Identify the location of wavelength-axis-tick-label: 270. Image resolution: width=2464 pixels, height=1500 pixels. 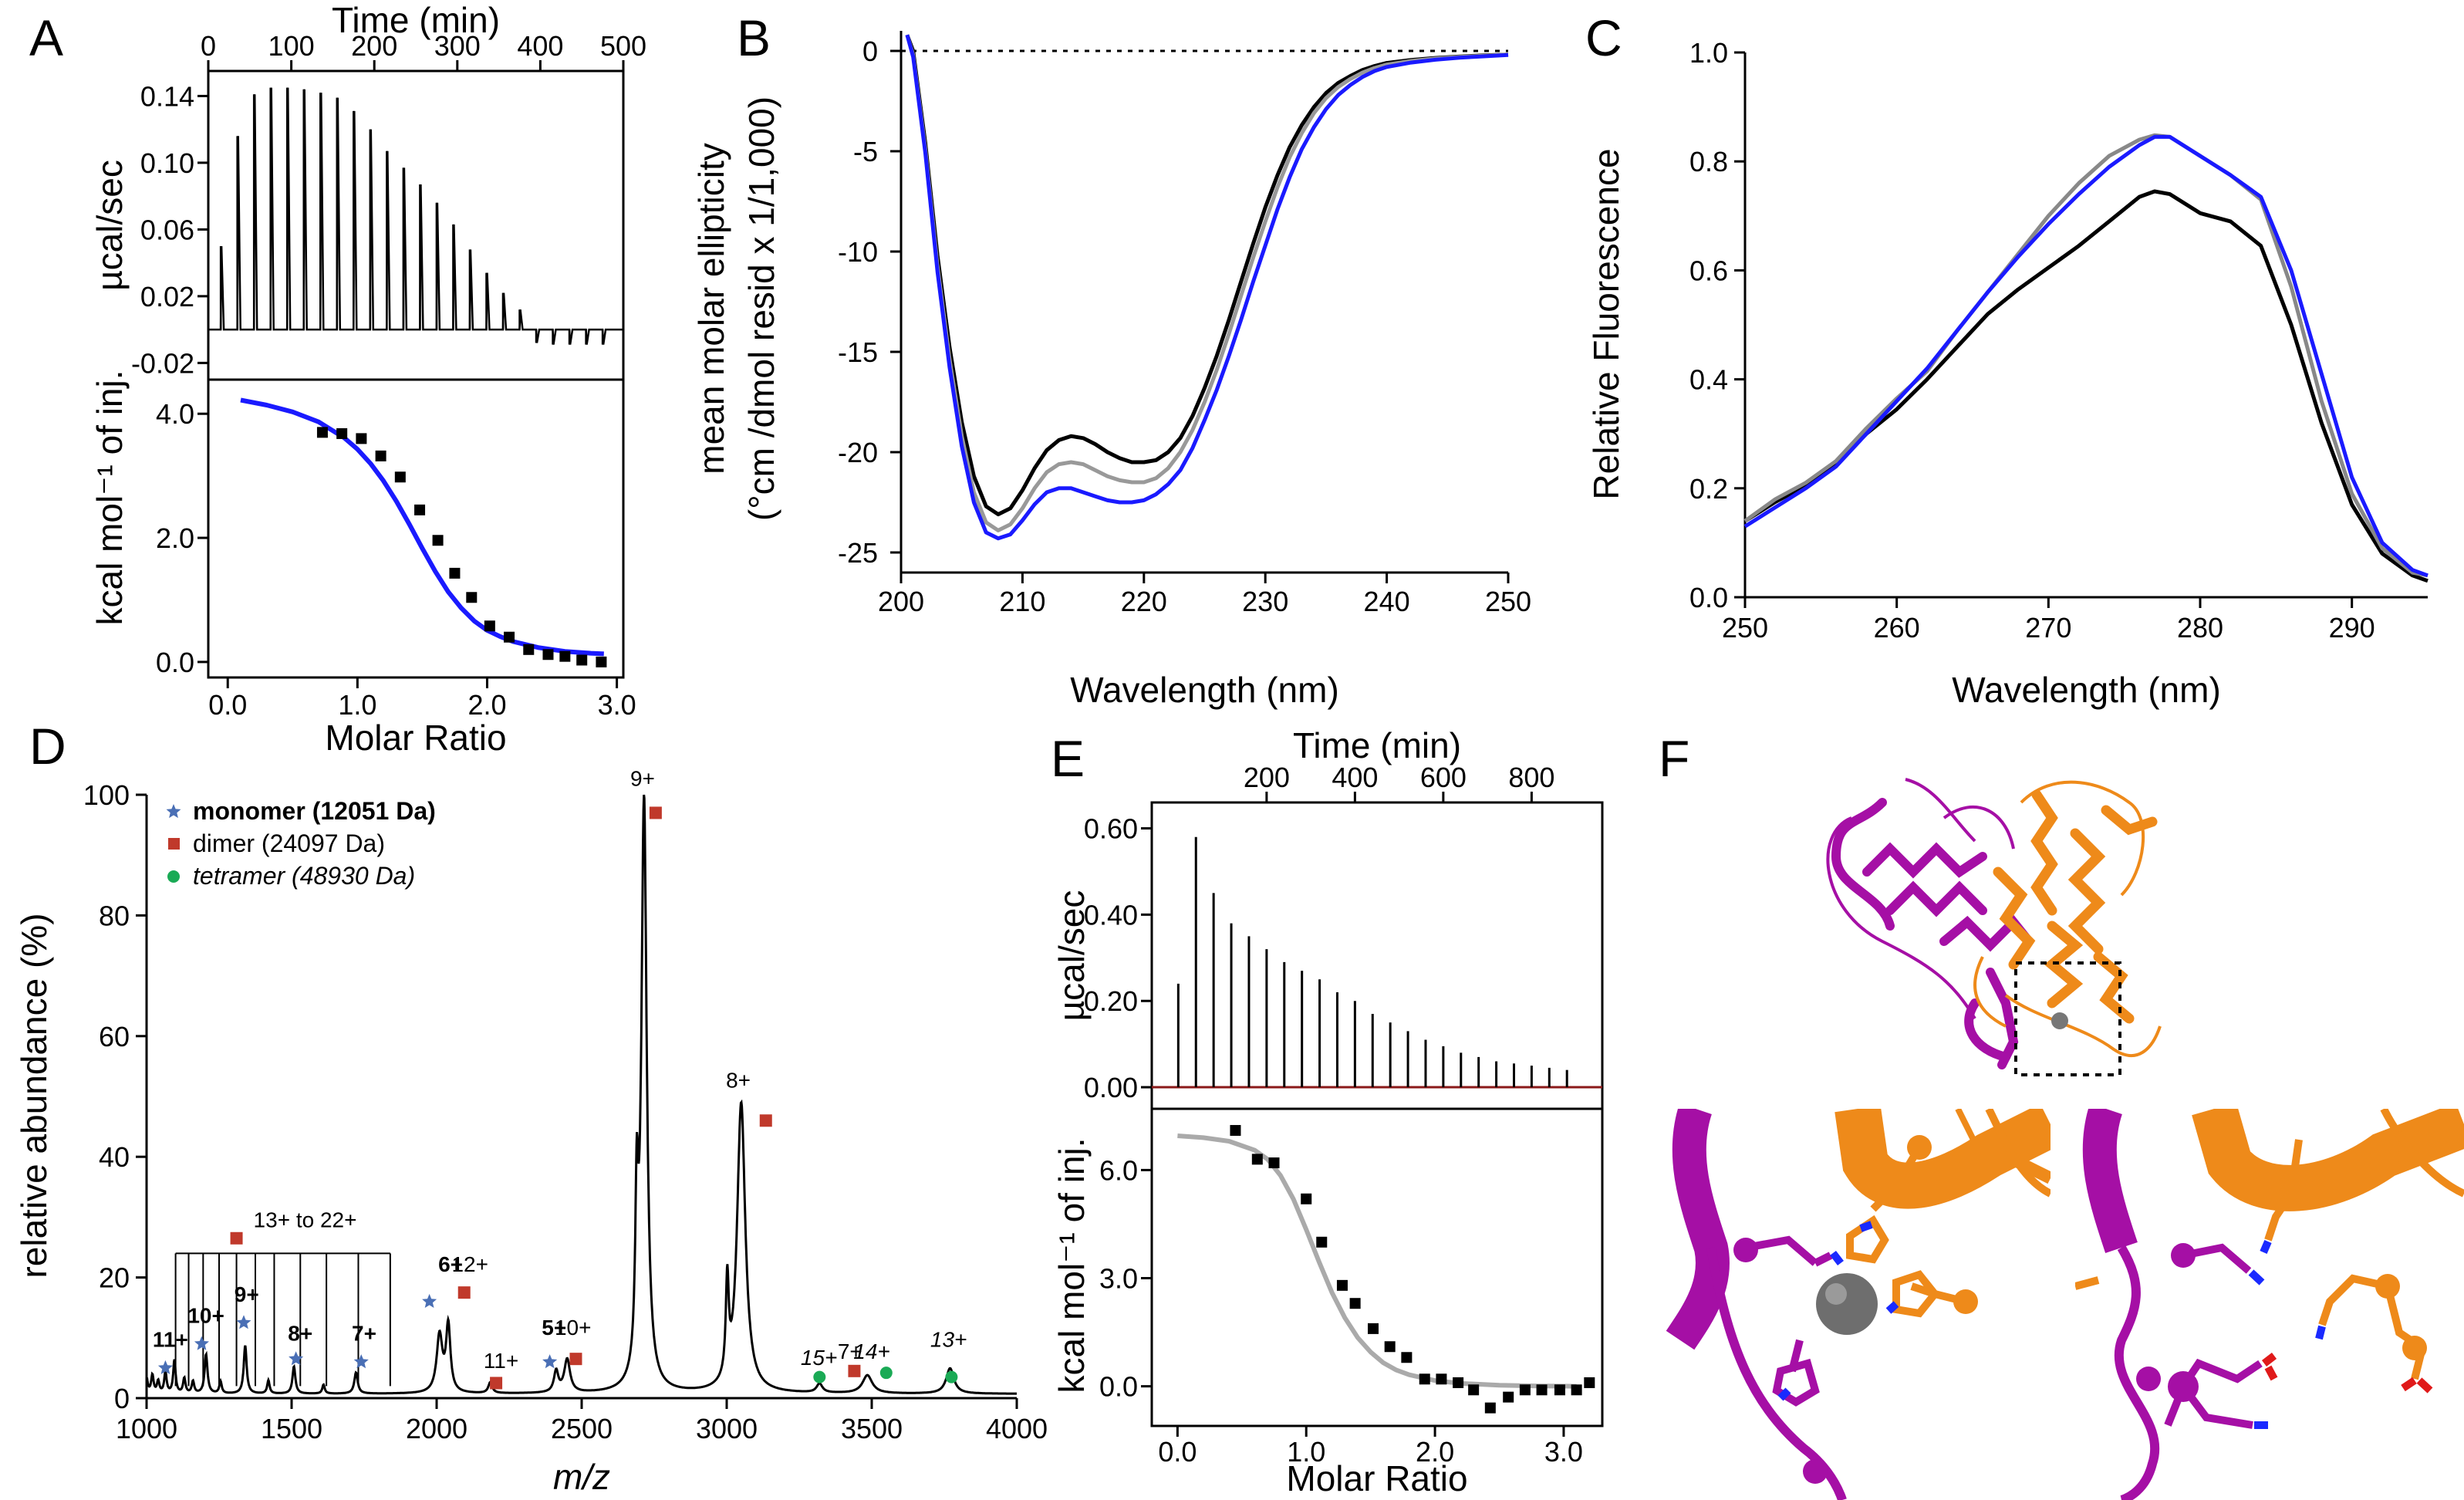
(2048, 628).